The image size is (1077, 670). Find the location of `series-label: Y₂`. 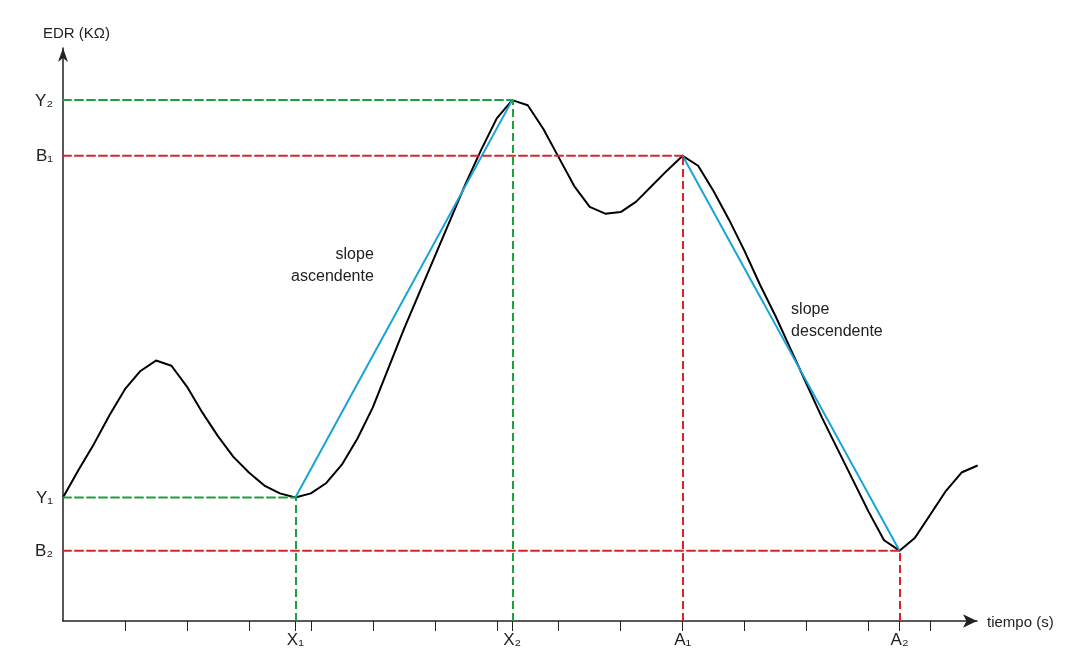

series-label: Y₂ is located at coordinates (44, 100).